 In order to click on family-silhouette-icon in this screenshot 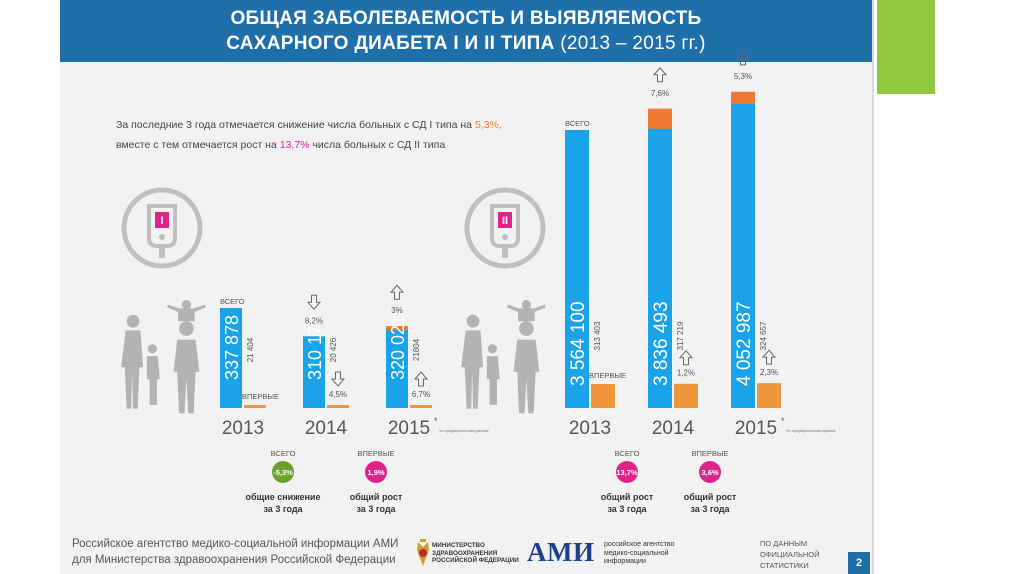, I will do `click(503, 357)`.